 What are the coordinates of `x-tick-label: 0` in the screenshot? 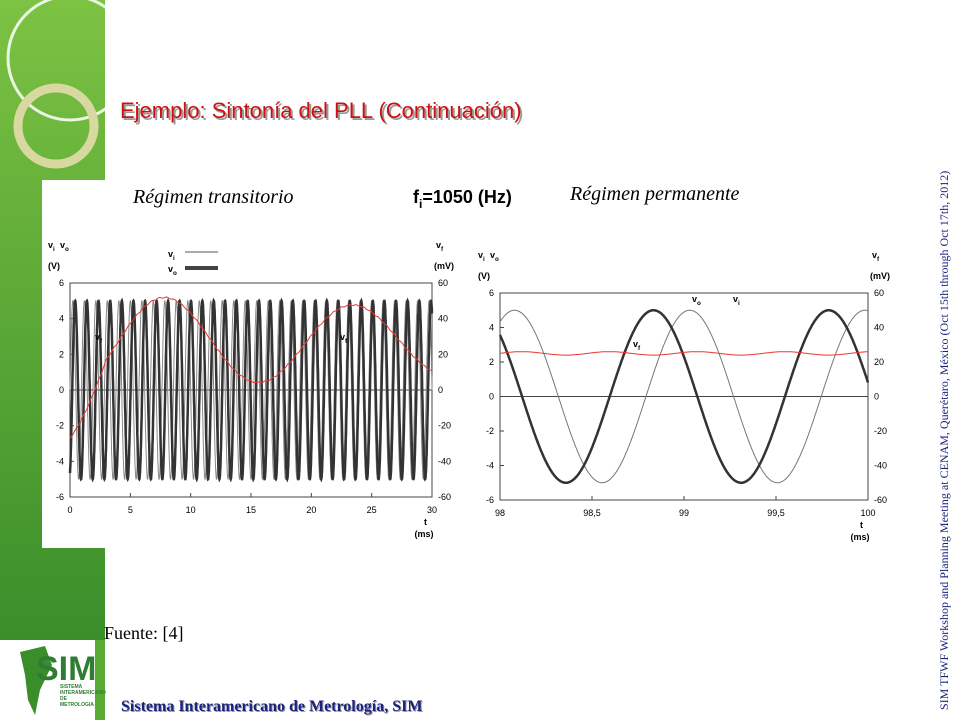 It's located at (69, 510).